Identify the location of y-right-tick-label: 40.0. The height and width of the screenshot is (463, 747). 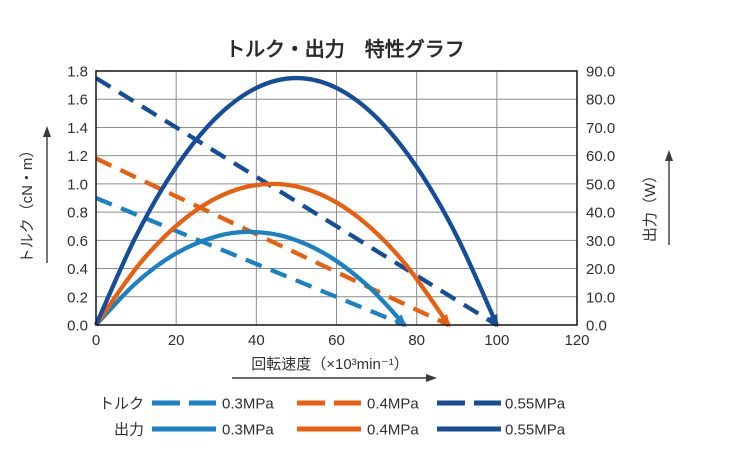
(600, 213).